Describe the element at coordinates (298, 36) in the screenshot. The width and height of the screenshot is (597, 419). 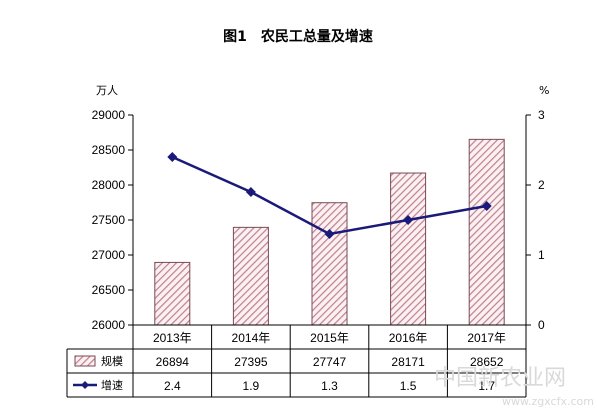
I see `chart-title: 图1 农民工总量及增速` at that location.